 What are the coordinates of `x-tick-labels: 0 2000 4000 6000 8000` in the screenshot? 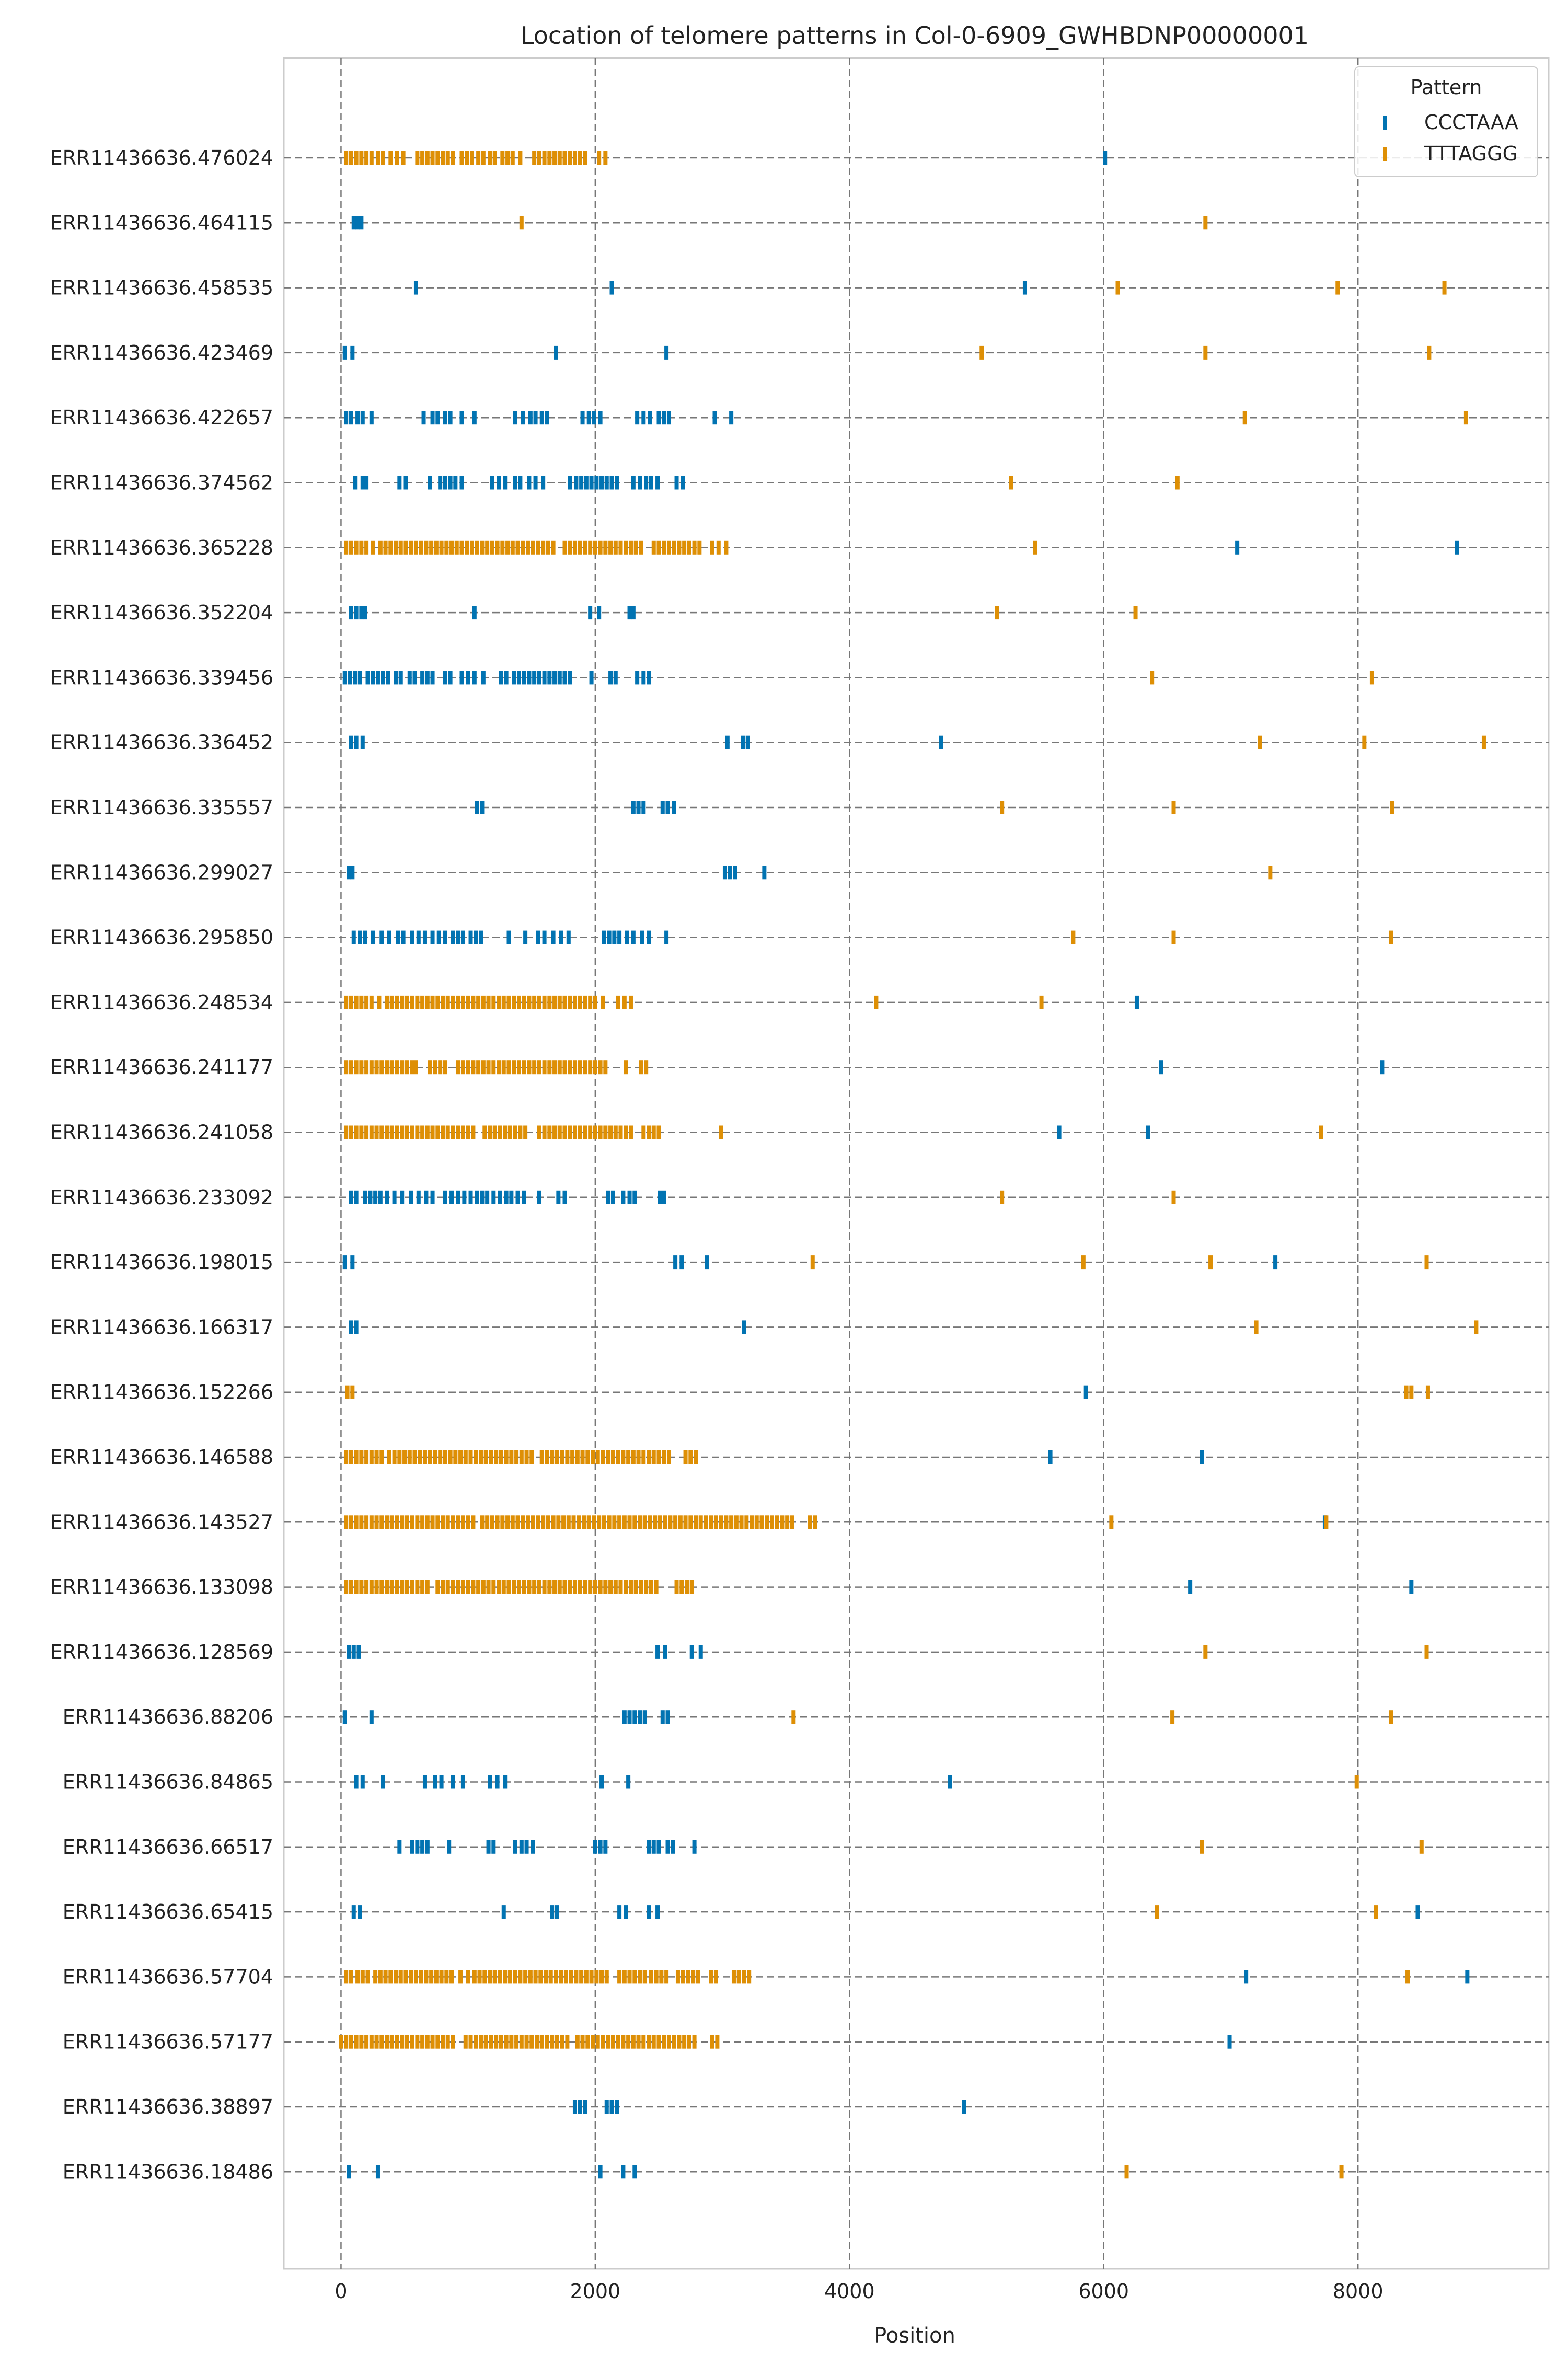 It's located at (859, 2291).